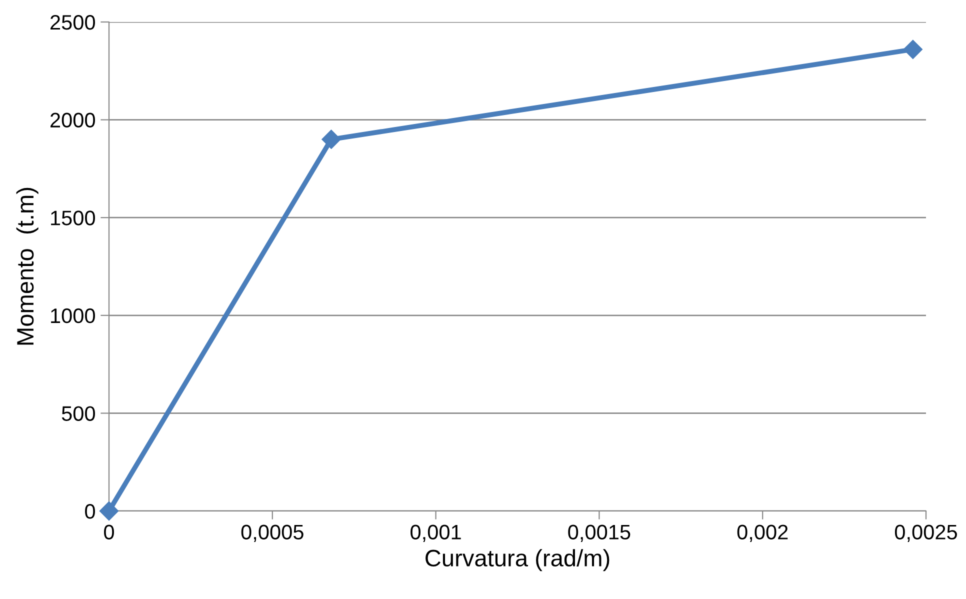  What do you see at coordinates (518, 560) in the screenshot?
I see `x-axis-title: Curvatura (rad/m)` at bounding box center [518, 560].